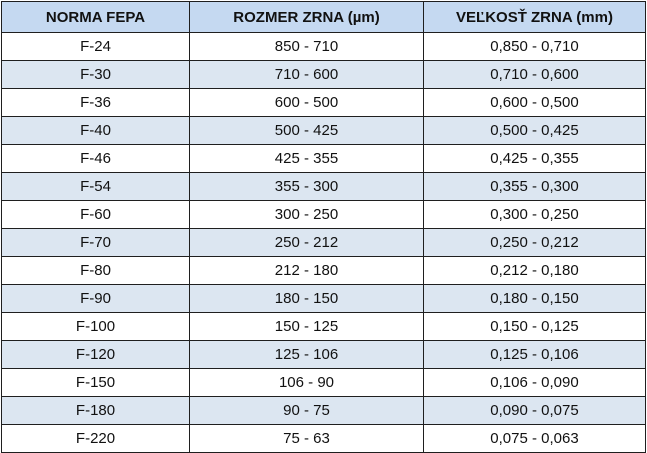  I want to click on cell-grain-size-mm: 0,300 - 0,250, so click(534, 214).